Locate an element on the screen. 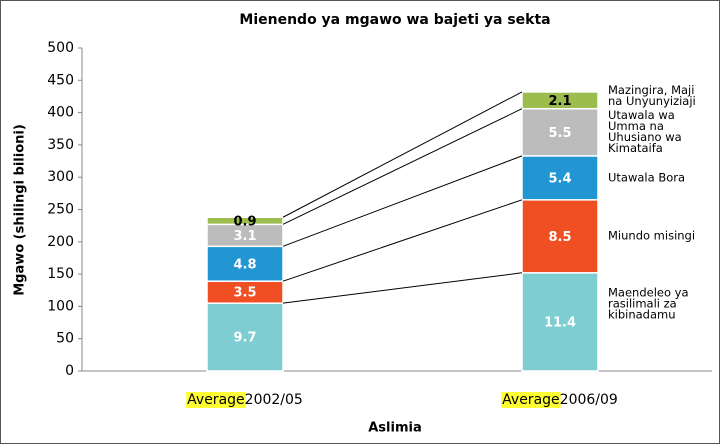  y-tick-label: 200 is located at coordinates (60, 242).